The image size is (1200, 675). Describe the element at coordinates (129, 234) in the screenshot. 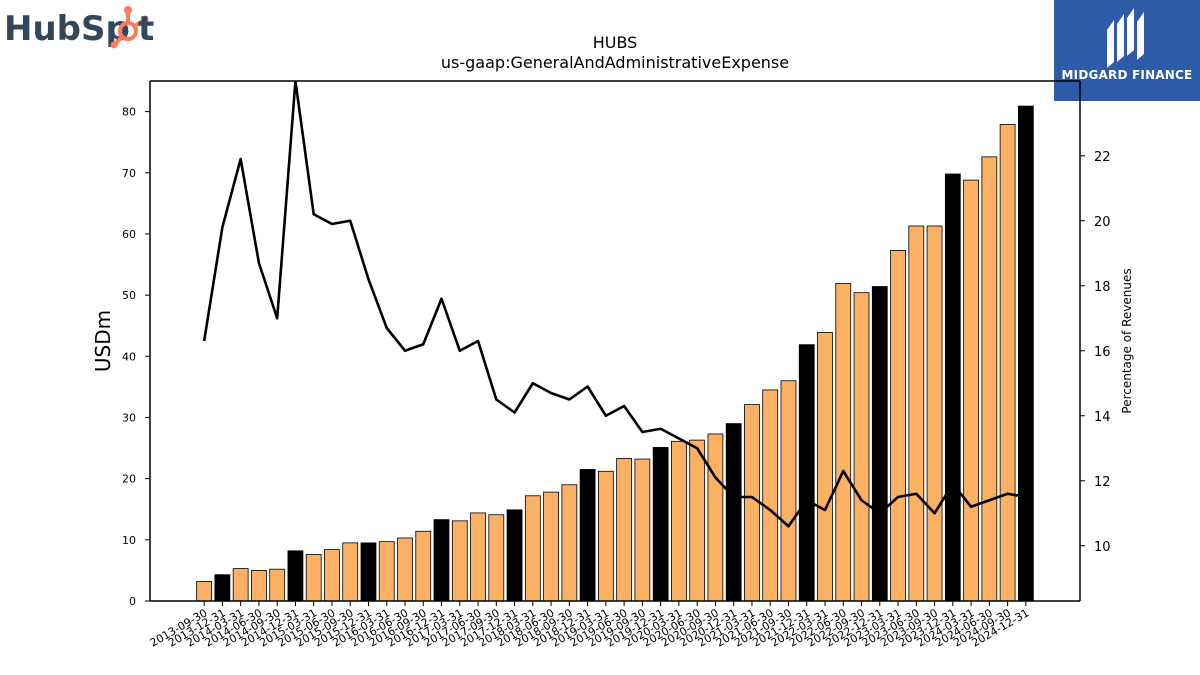

I see `y-tick-label: 60` at that location.